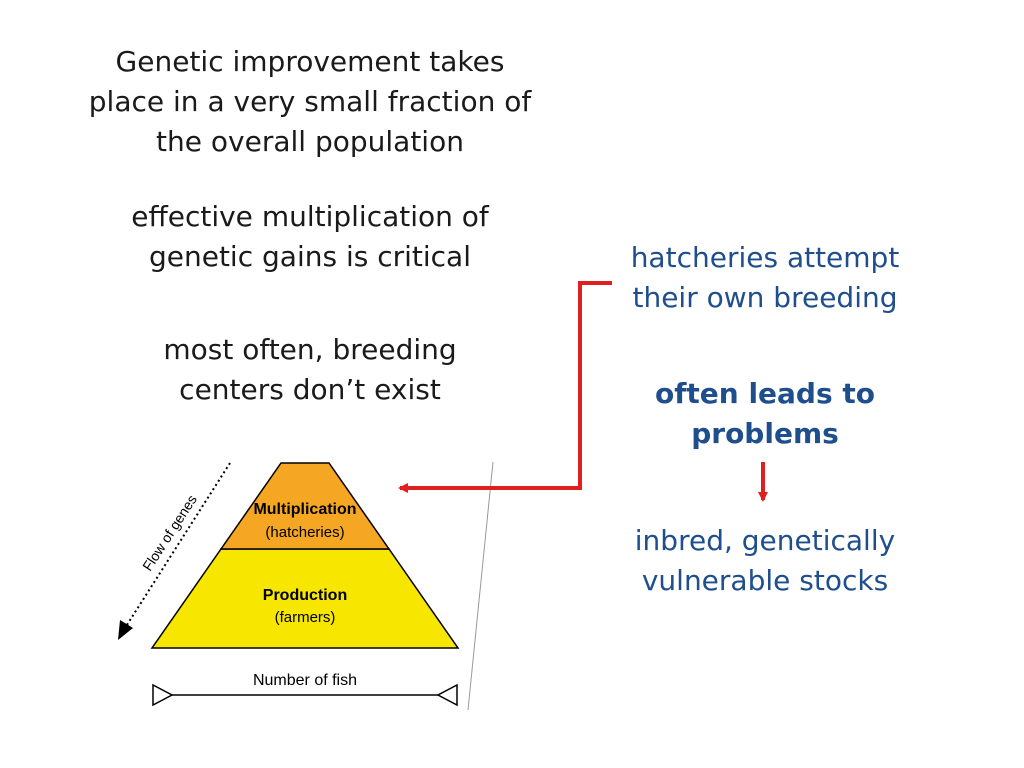 The image size is (1024, 768). I want to click on axis-right-arrowhead-icon, so click(447, 695).